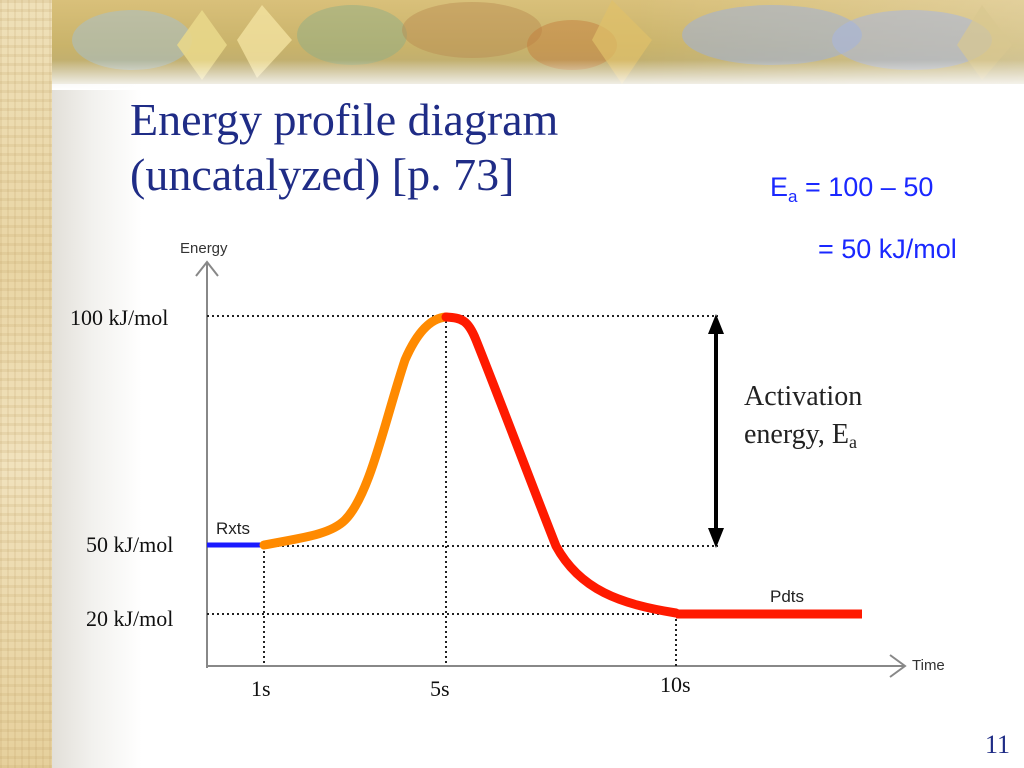 This screenshot has width=1024, height=768. What do you see at coordinates (26, 384) in the screenshot?
I see `parchment-border` at bounding box center [26, 384].